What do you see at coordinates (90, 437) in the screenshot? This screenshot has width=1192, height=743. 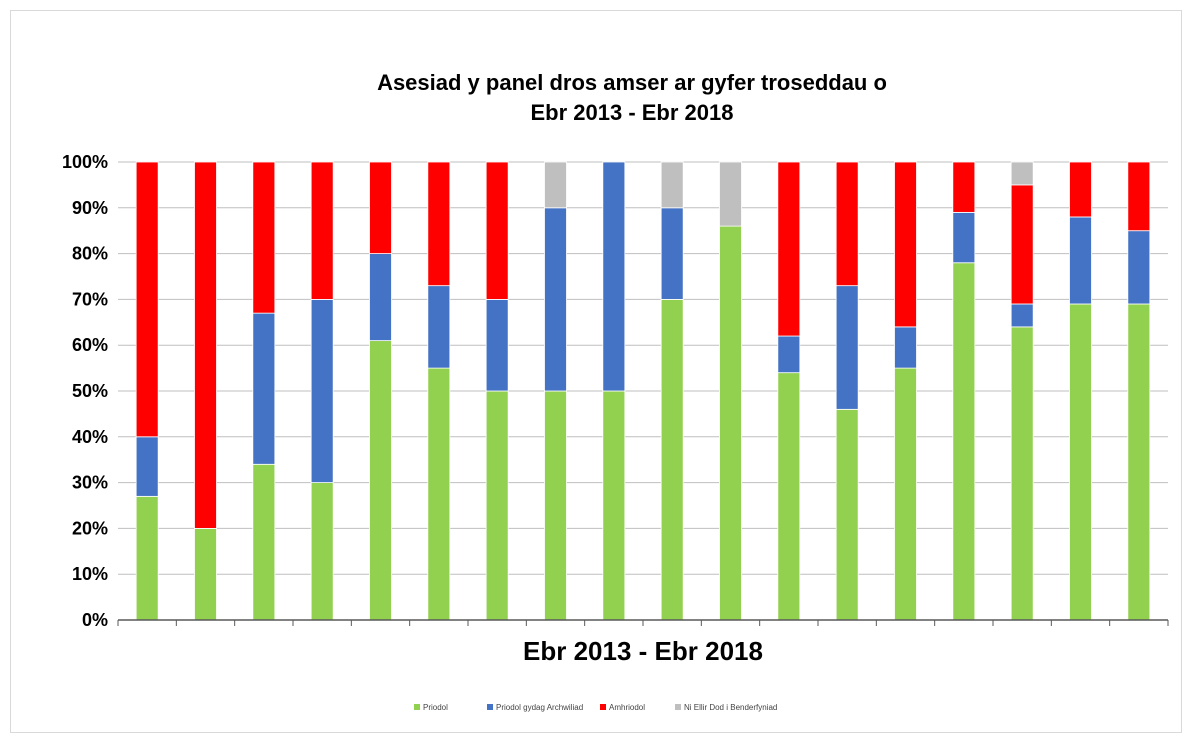 I see `y-tick-label: 40%` at bounding box center [90, 437].